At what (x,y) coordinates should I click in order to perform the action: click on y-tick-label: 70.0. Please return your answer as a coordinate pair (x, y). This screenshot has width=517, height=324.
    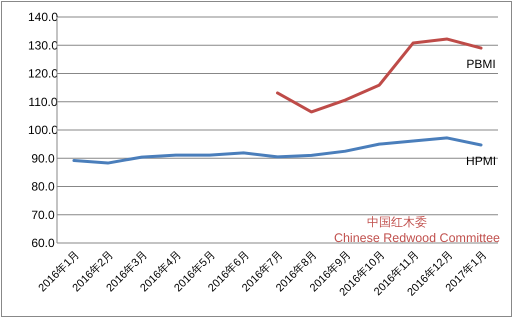
    Looking at the image, I should click on (43, 215).